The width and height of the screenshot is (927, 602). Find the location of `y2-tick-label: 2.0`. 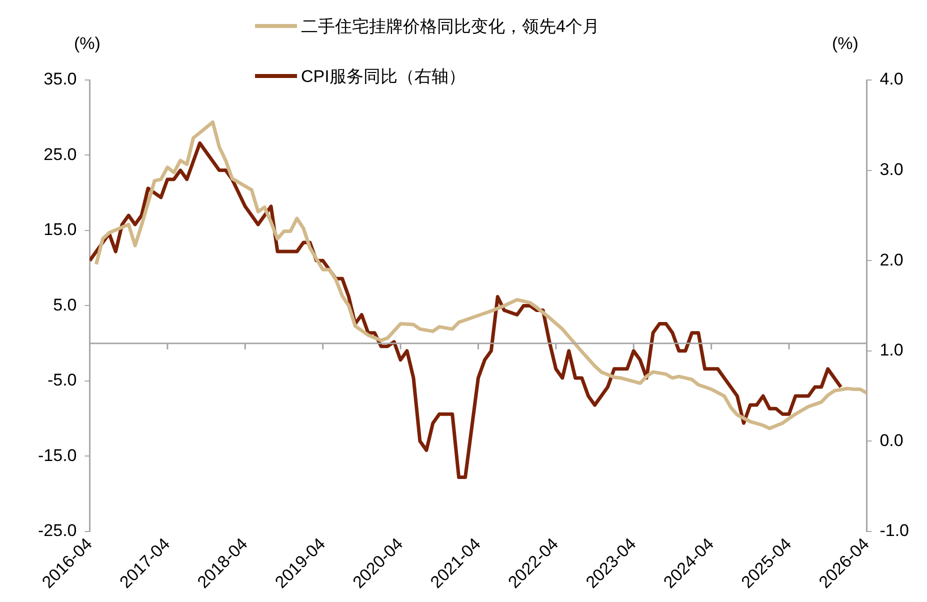

y2-tick-label: 2.0 is located at coordinates (892, 260).